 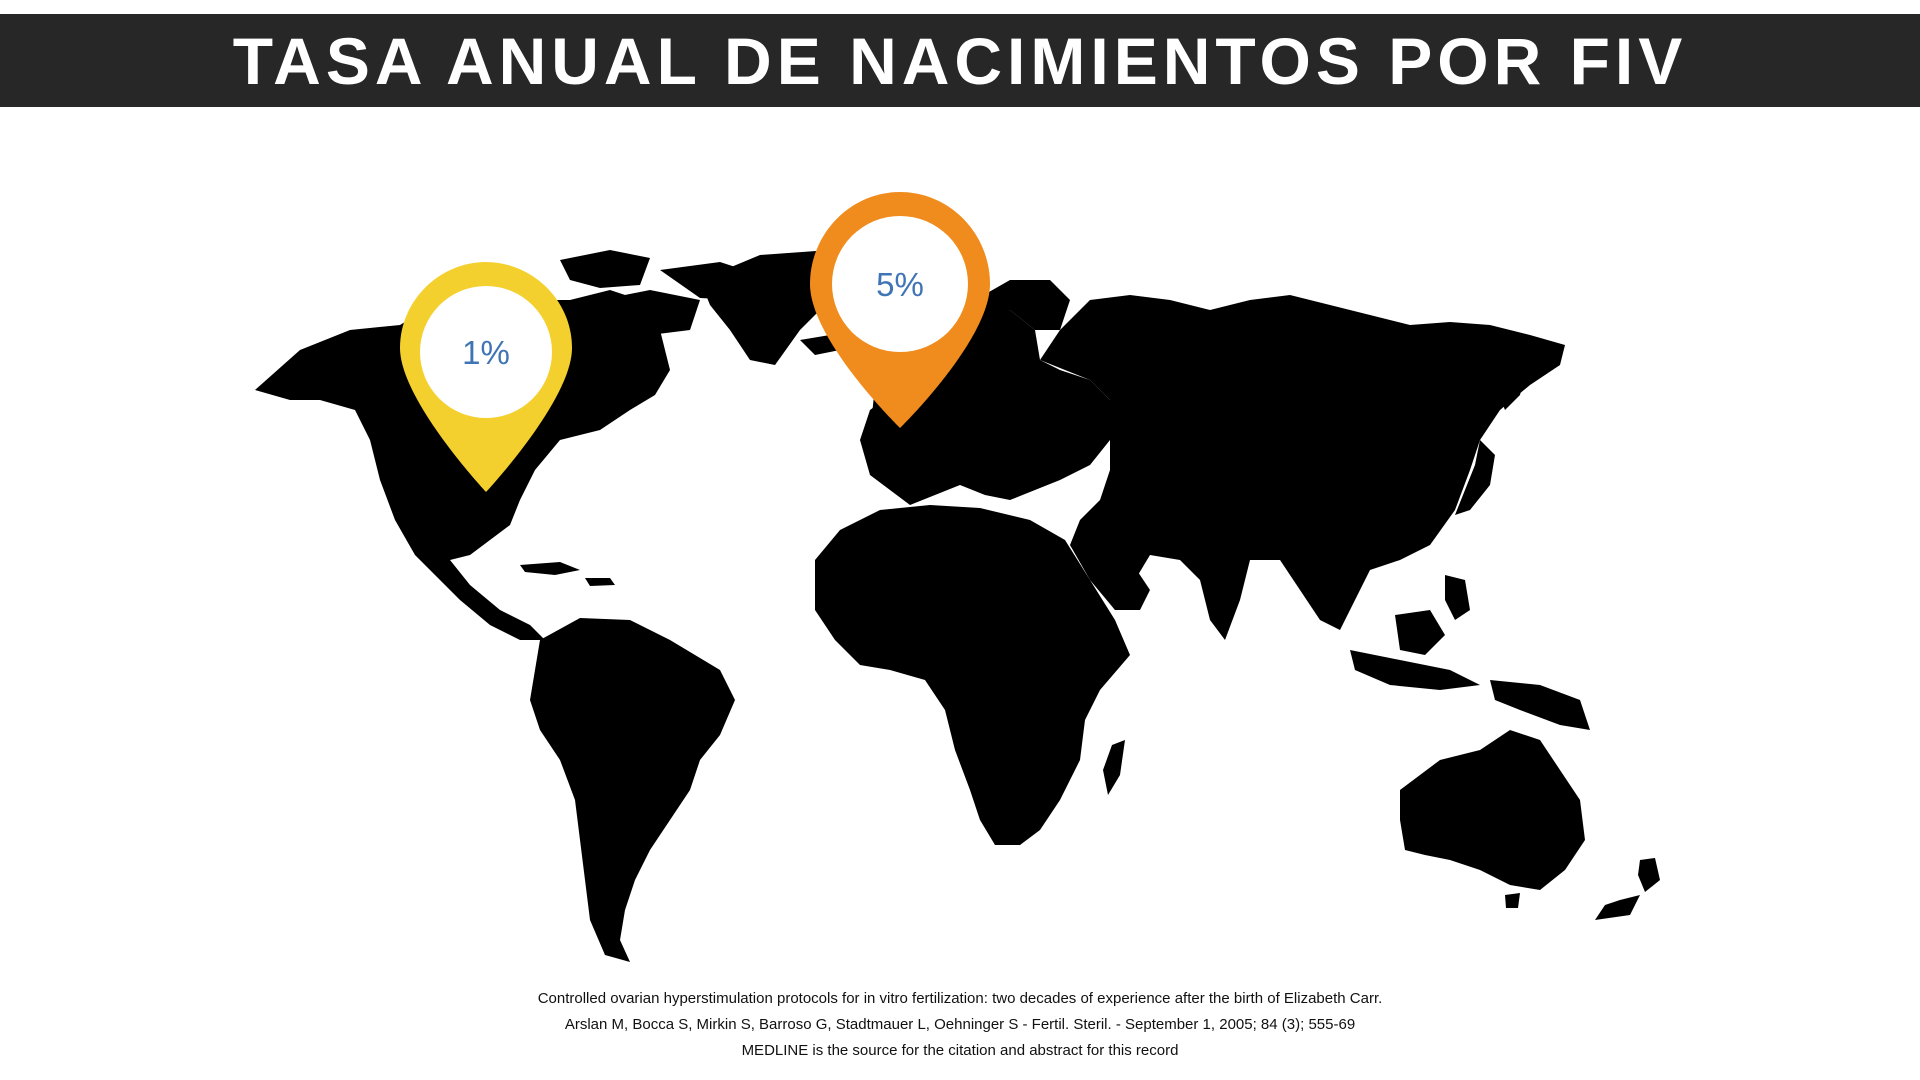 What do you see at coordinates (972, 675) in the screenshot?
I see `africa-shape` at bounding box center [972, 675].